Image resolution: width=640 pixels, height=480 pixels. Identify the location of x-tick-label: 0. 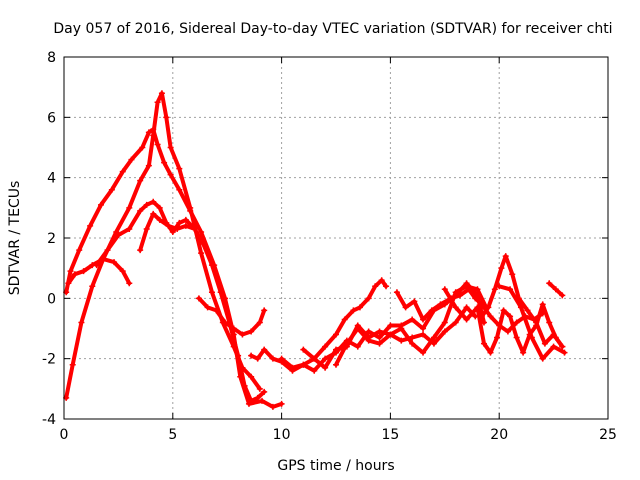
(64, 435).